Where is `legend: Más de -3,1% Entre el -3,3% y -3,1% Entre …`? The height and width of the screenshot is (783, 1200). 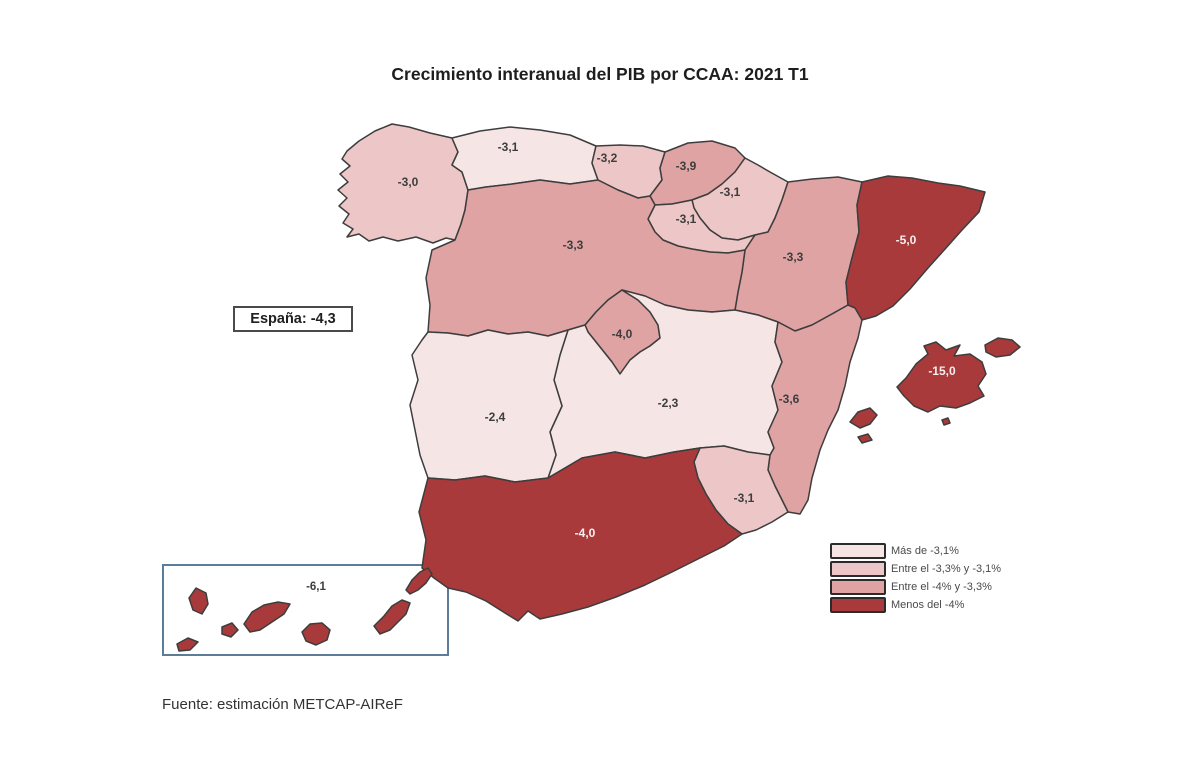
legend: Más de -3,1% Entre el -3,3% y -3,1% Entre … is located at coordinates (915, 578).